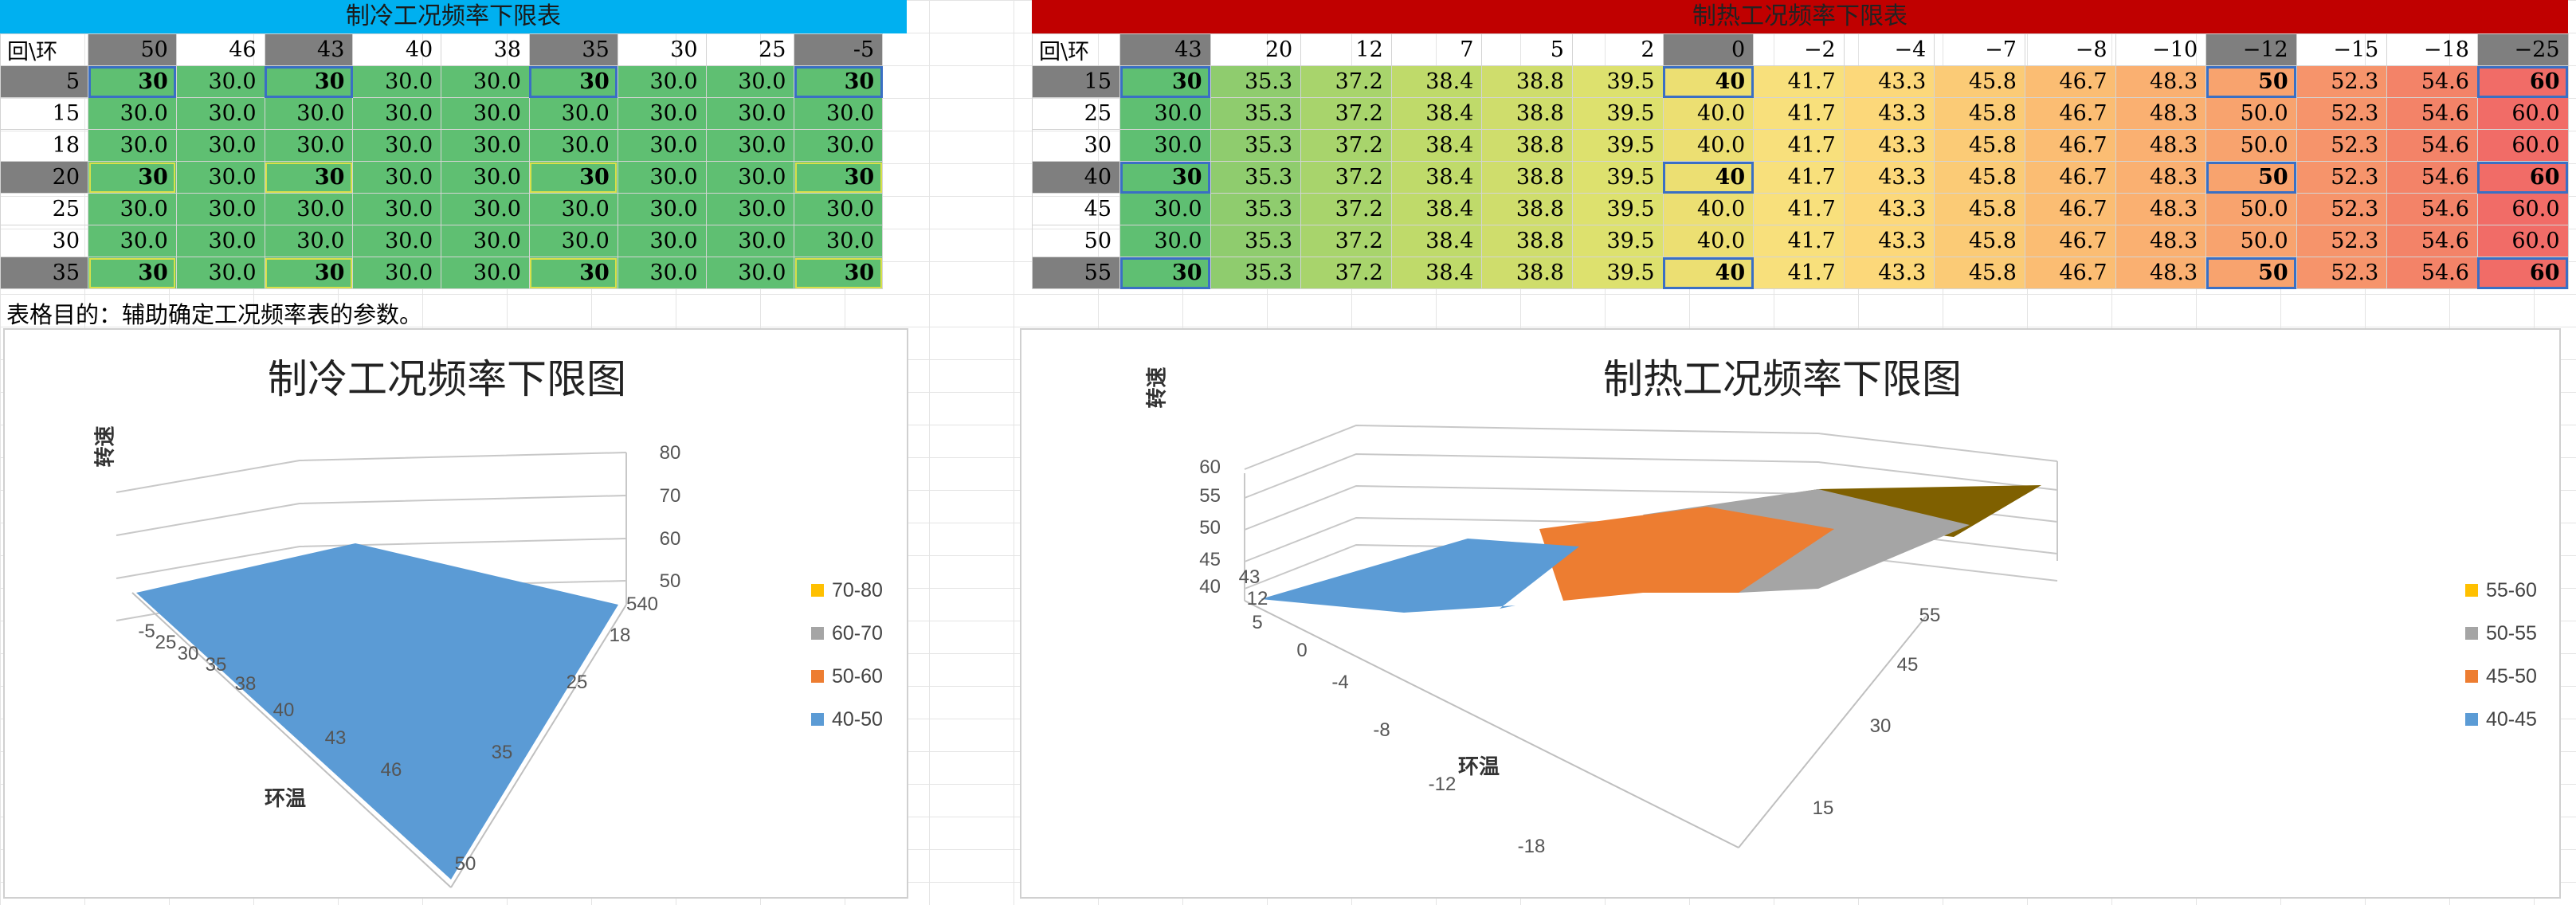 The width and height of the screenshot is (2576, 905). Describe the element at coordinates (1436, 49) in the screenshot. I see `column-header: 7` at that location.